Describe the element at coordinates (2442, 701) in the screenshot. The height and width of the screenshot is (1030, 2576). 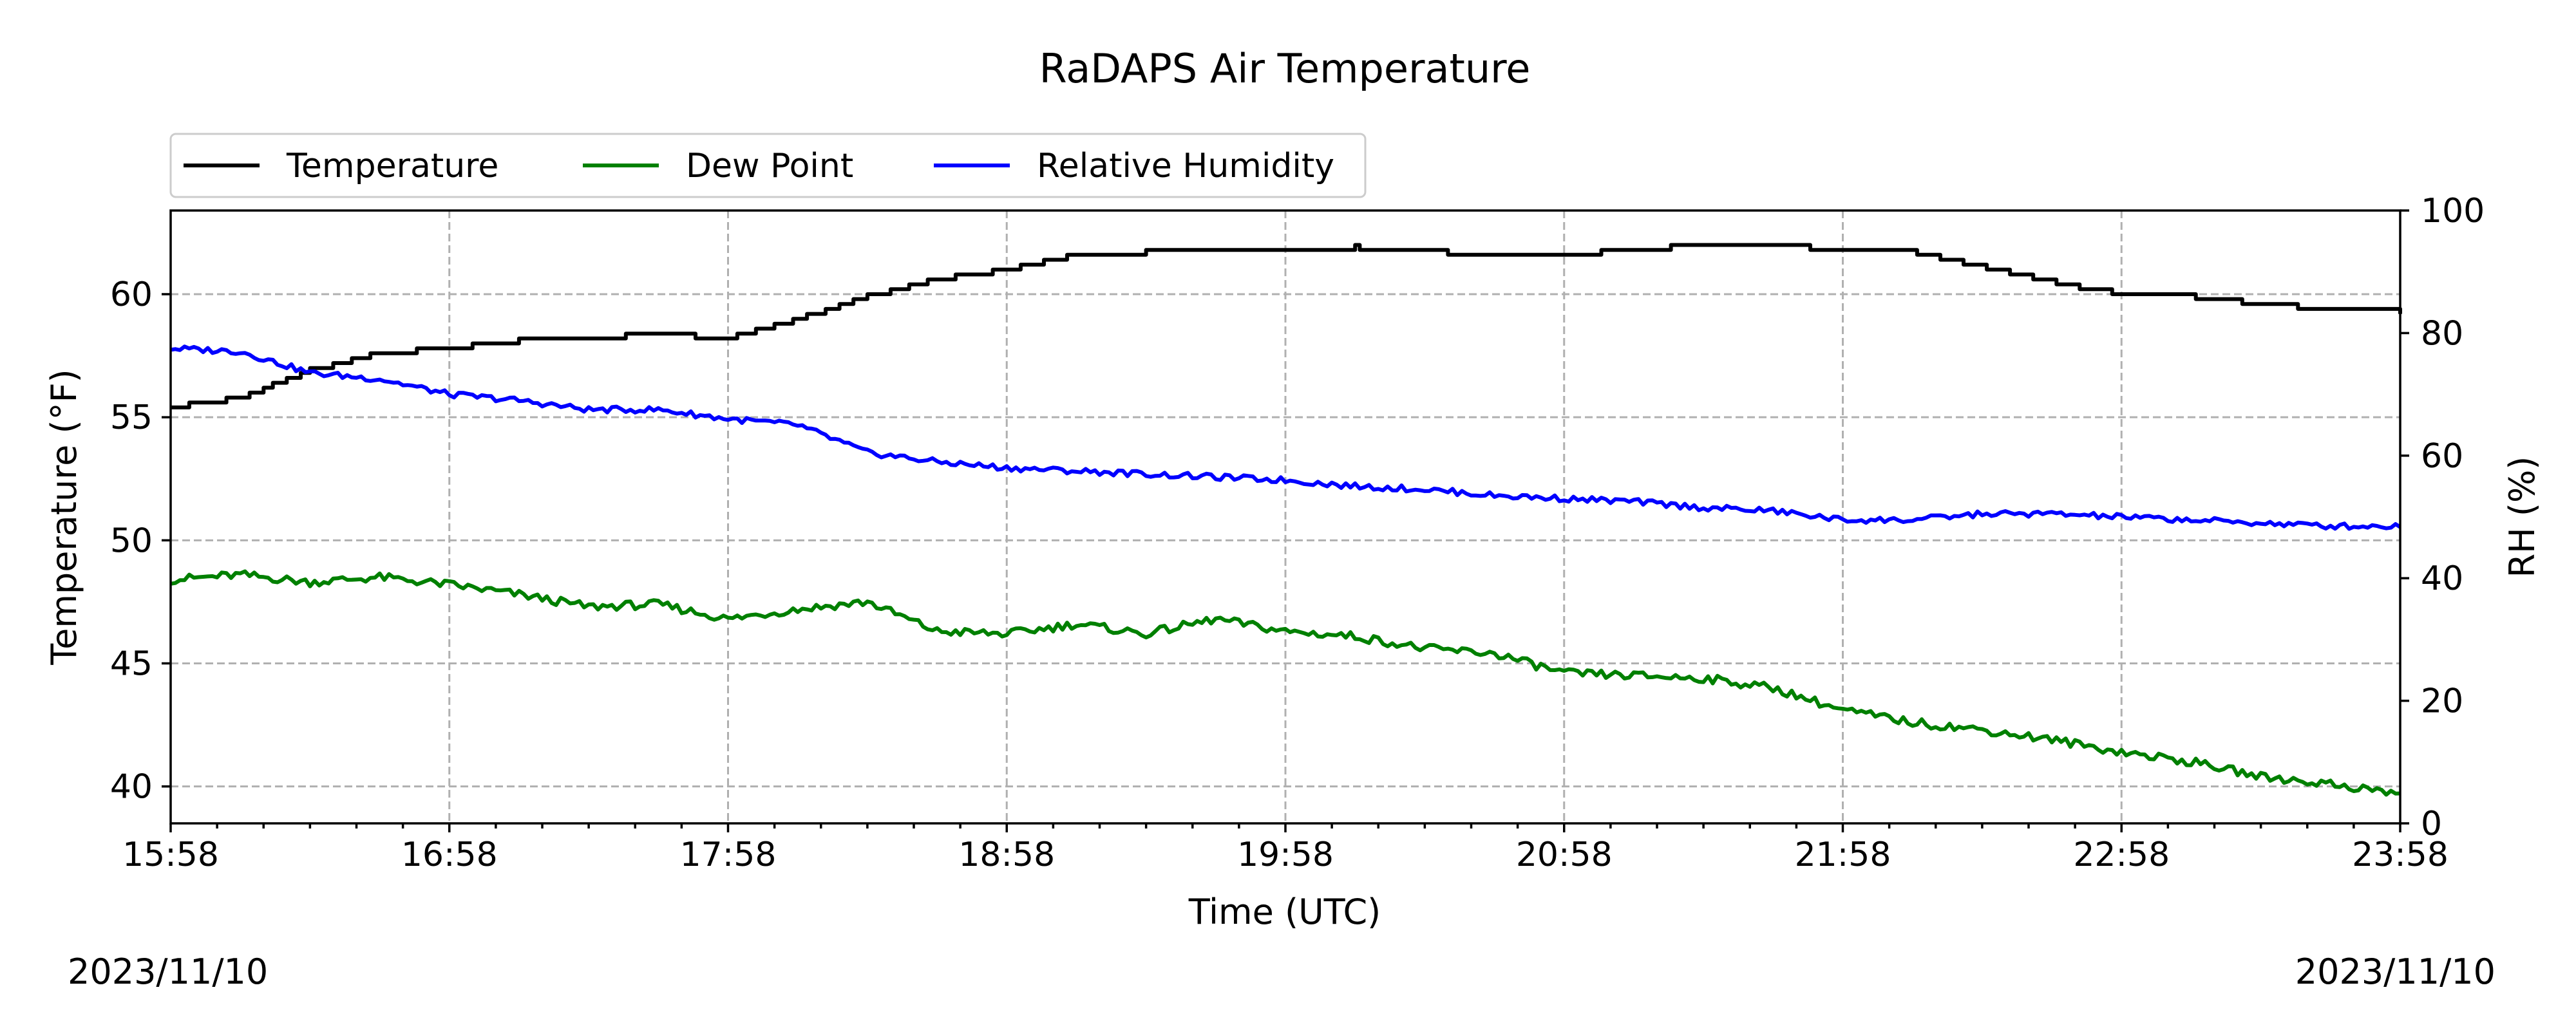
I see `y2-tick-label: 20` at that location.